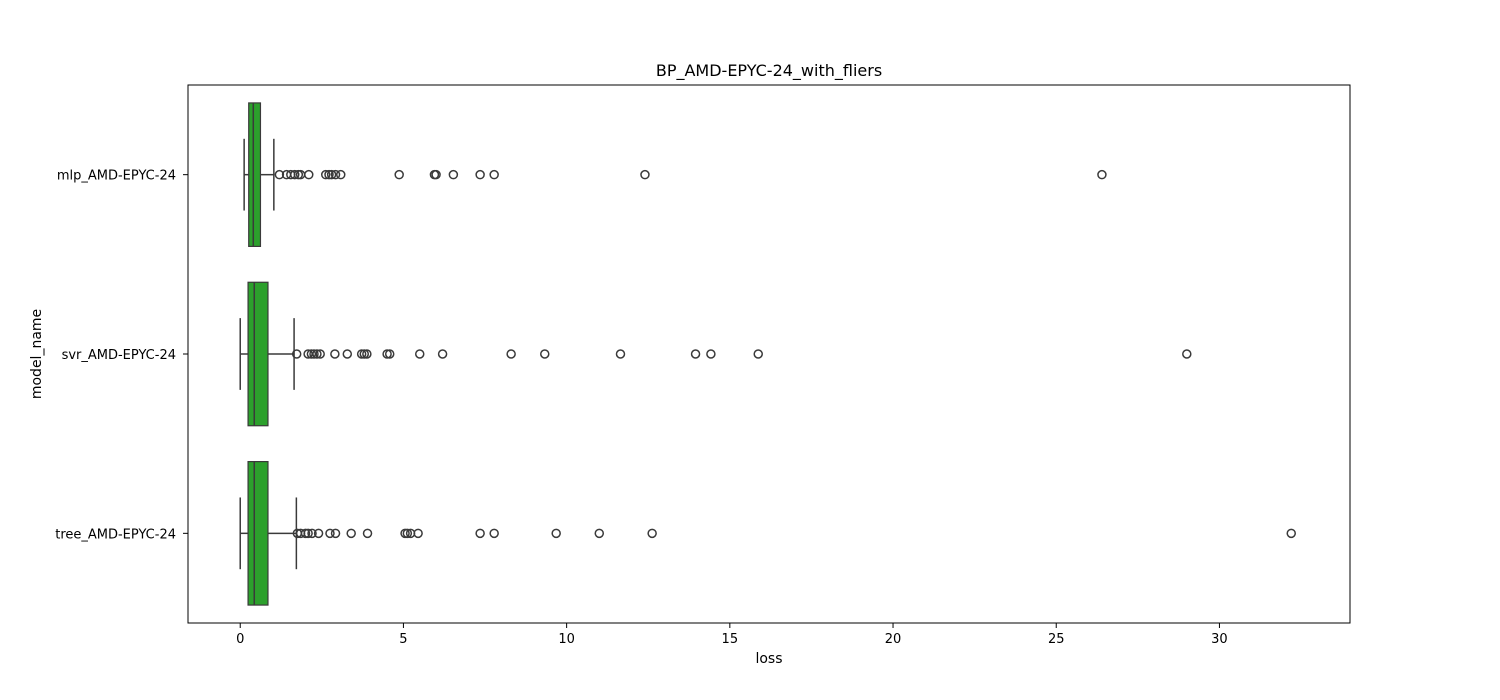 The image size is (1500, 700). What do you see at coordinates (1219, 639) in the screenshot?
I see `x-tick-label: 30` at bounding box center [1219, 639].